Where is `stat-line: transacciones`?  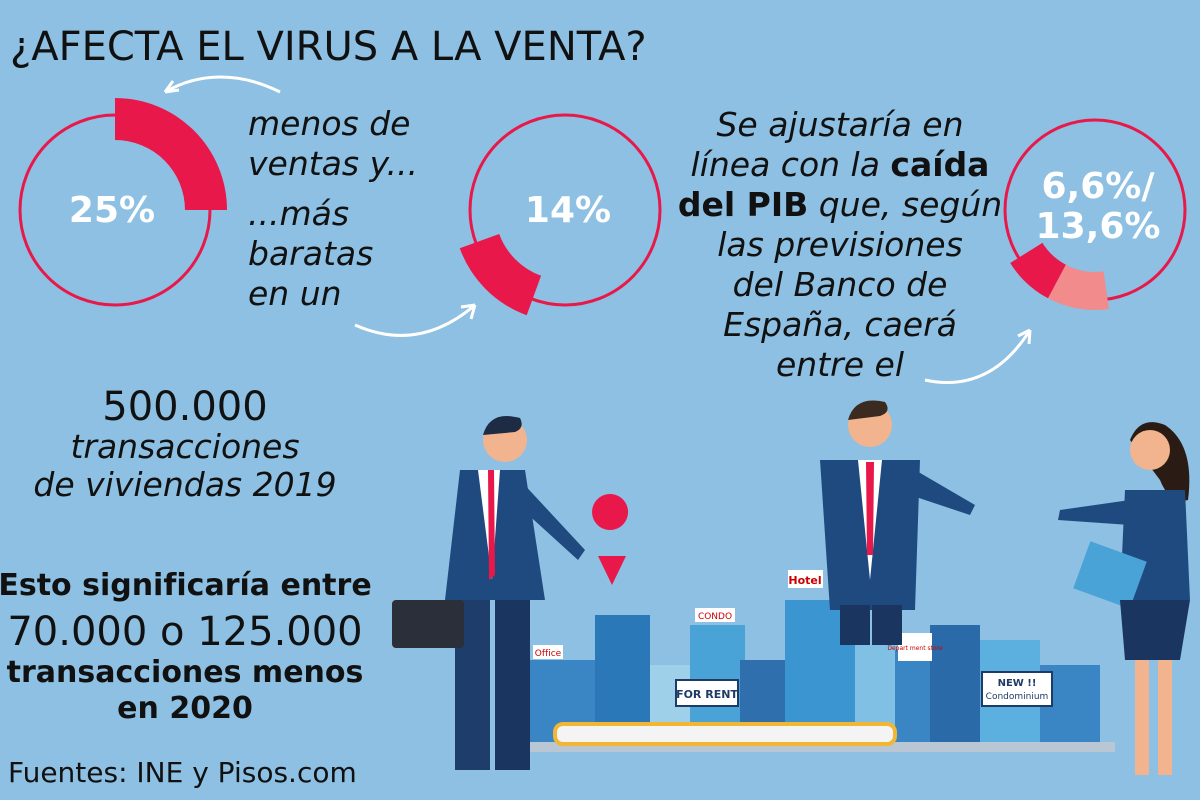 stat-line: transacciones is located at coordinates (184, 446).